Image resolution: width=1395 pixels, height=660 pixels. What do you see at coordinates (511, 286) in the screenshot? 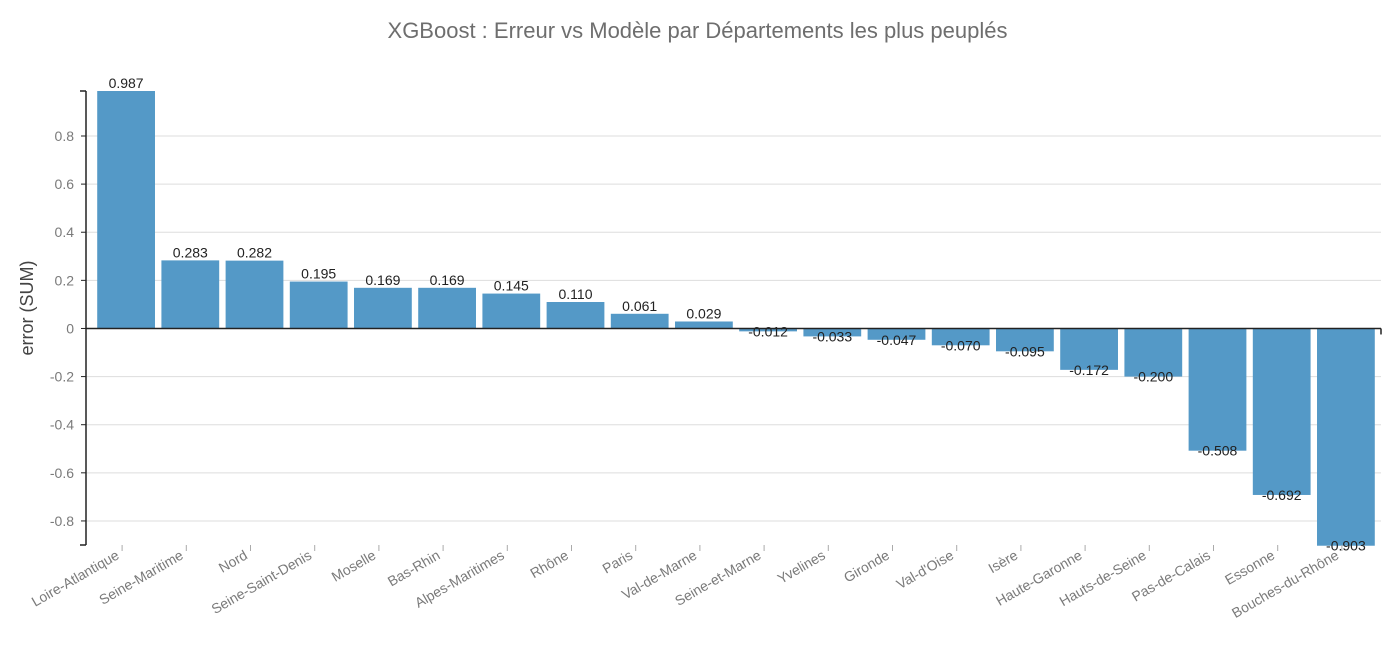
I see `data-label: 0.145` at bounding box center [511, 286].